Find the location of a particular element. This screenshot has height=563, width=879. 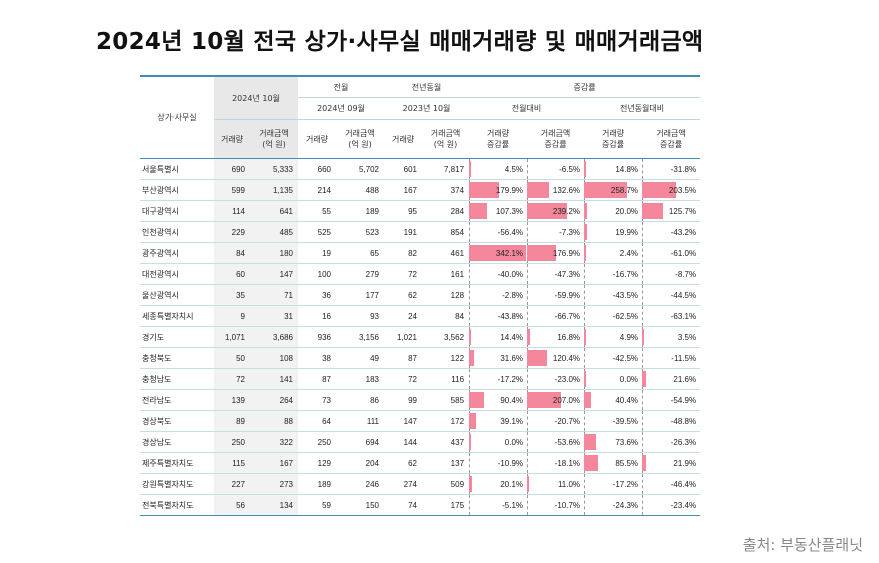

region-cell: 경상남도 is located at coordinates (177, 442).